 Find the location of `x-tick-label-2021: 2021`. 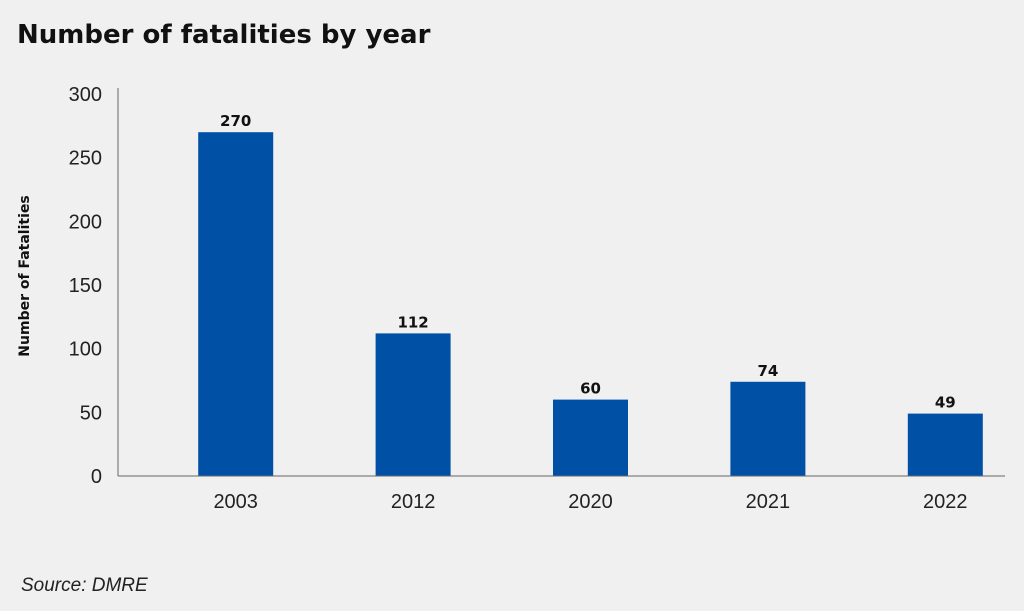

x-tick-label-2021: 2021 is located at coordinates (768, 502).